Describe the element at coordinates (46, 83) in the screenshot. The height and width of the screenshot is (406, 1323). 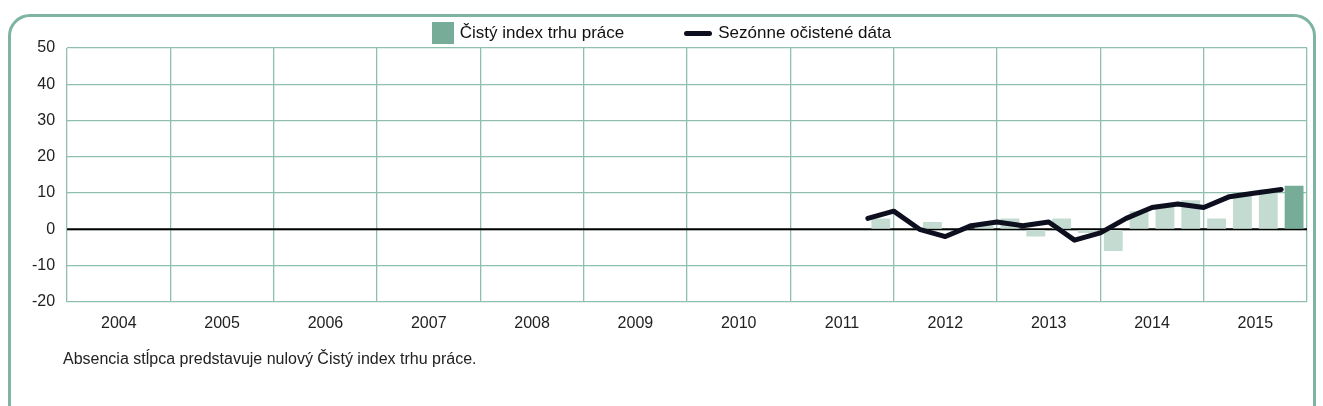
I see `y-tick-label: 40` at that location.